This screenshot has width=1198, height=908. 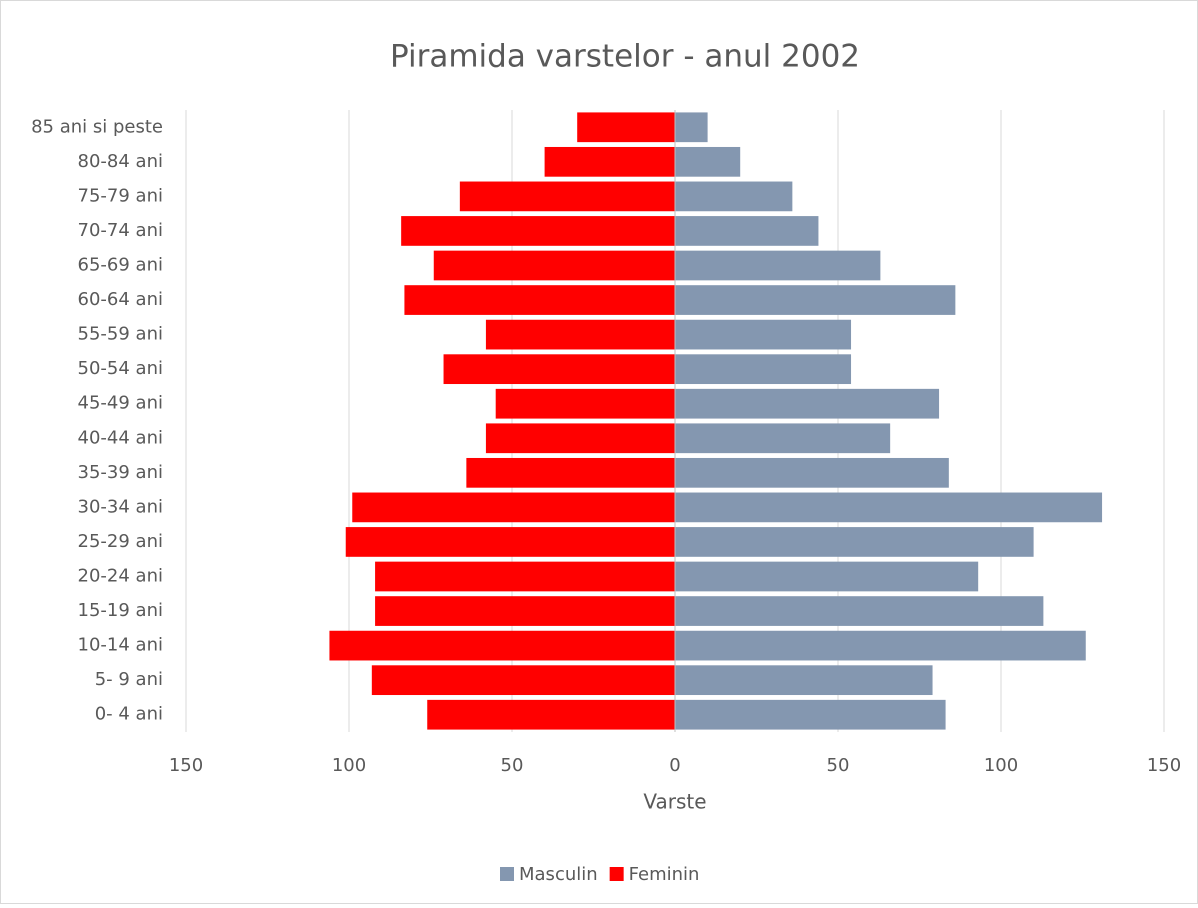 I want to click on x-tick-label: 0, so click(x=674, y=765).